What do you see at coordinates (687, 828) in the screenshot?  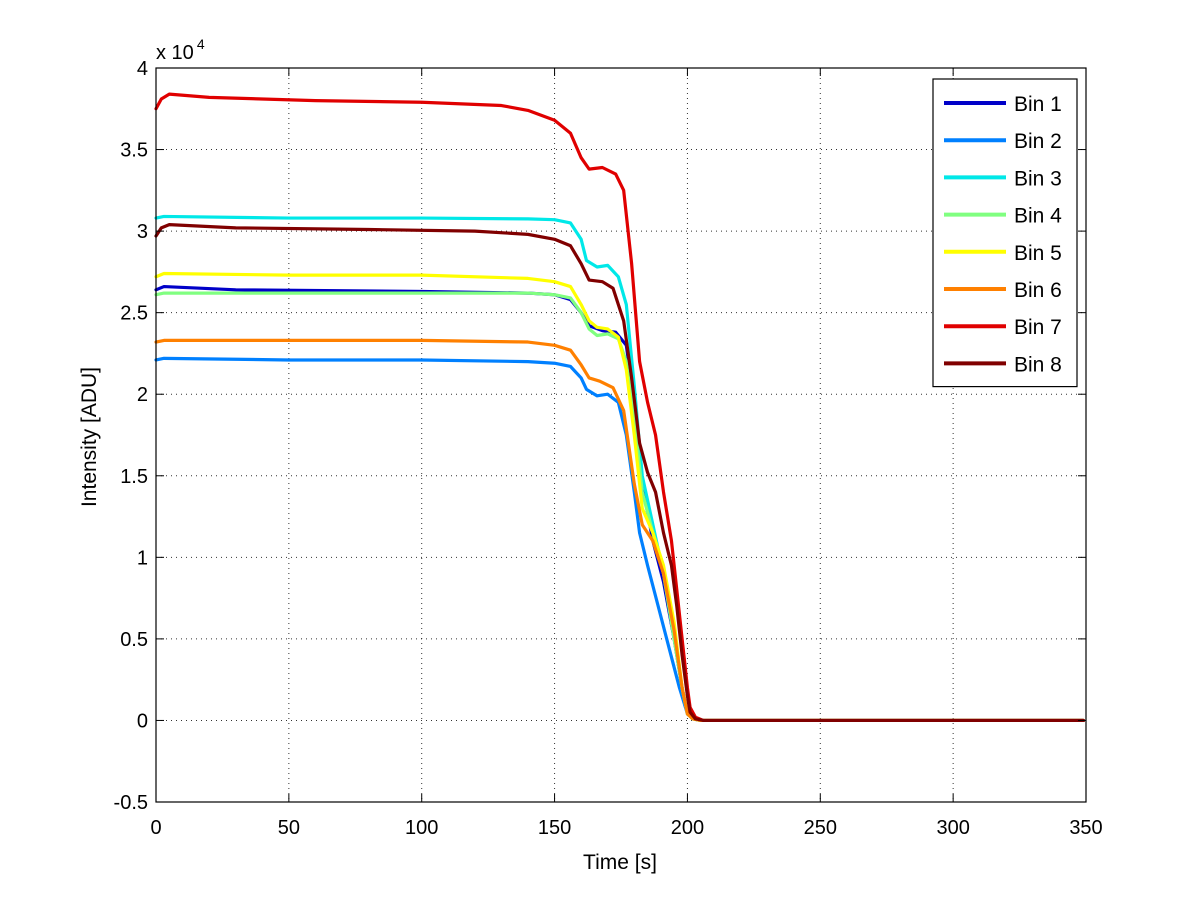 I see `x-tick-label: 200` at bounding box center [687, 828].